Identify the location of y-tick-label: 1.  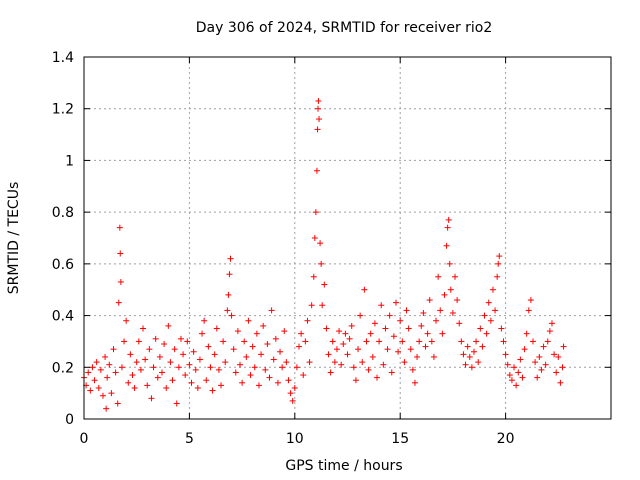
(69, 161).